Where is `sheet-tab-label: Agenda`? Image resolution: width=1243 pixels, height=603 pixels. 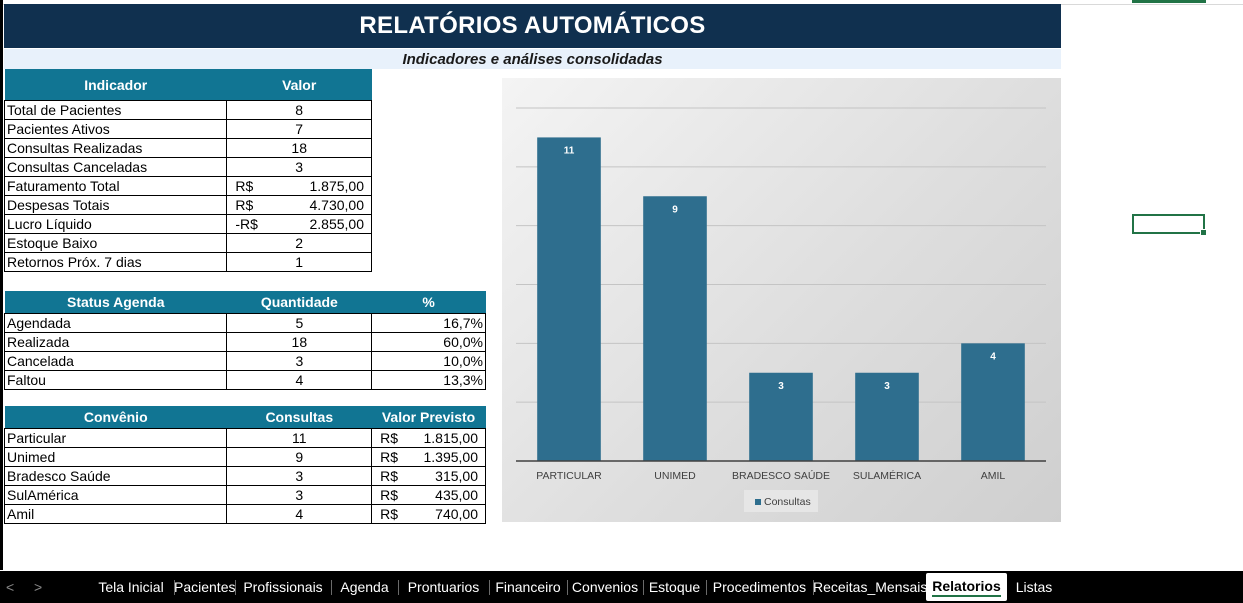 sheet-tab-label: Agenda is located at coordinates (364, 587).